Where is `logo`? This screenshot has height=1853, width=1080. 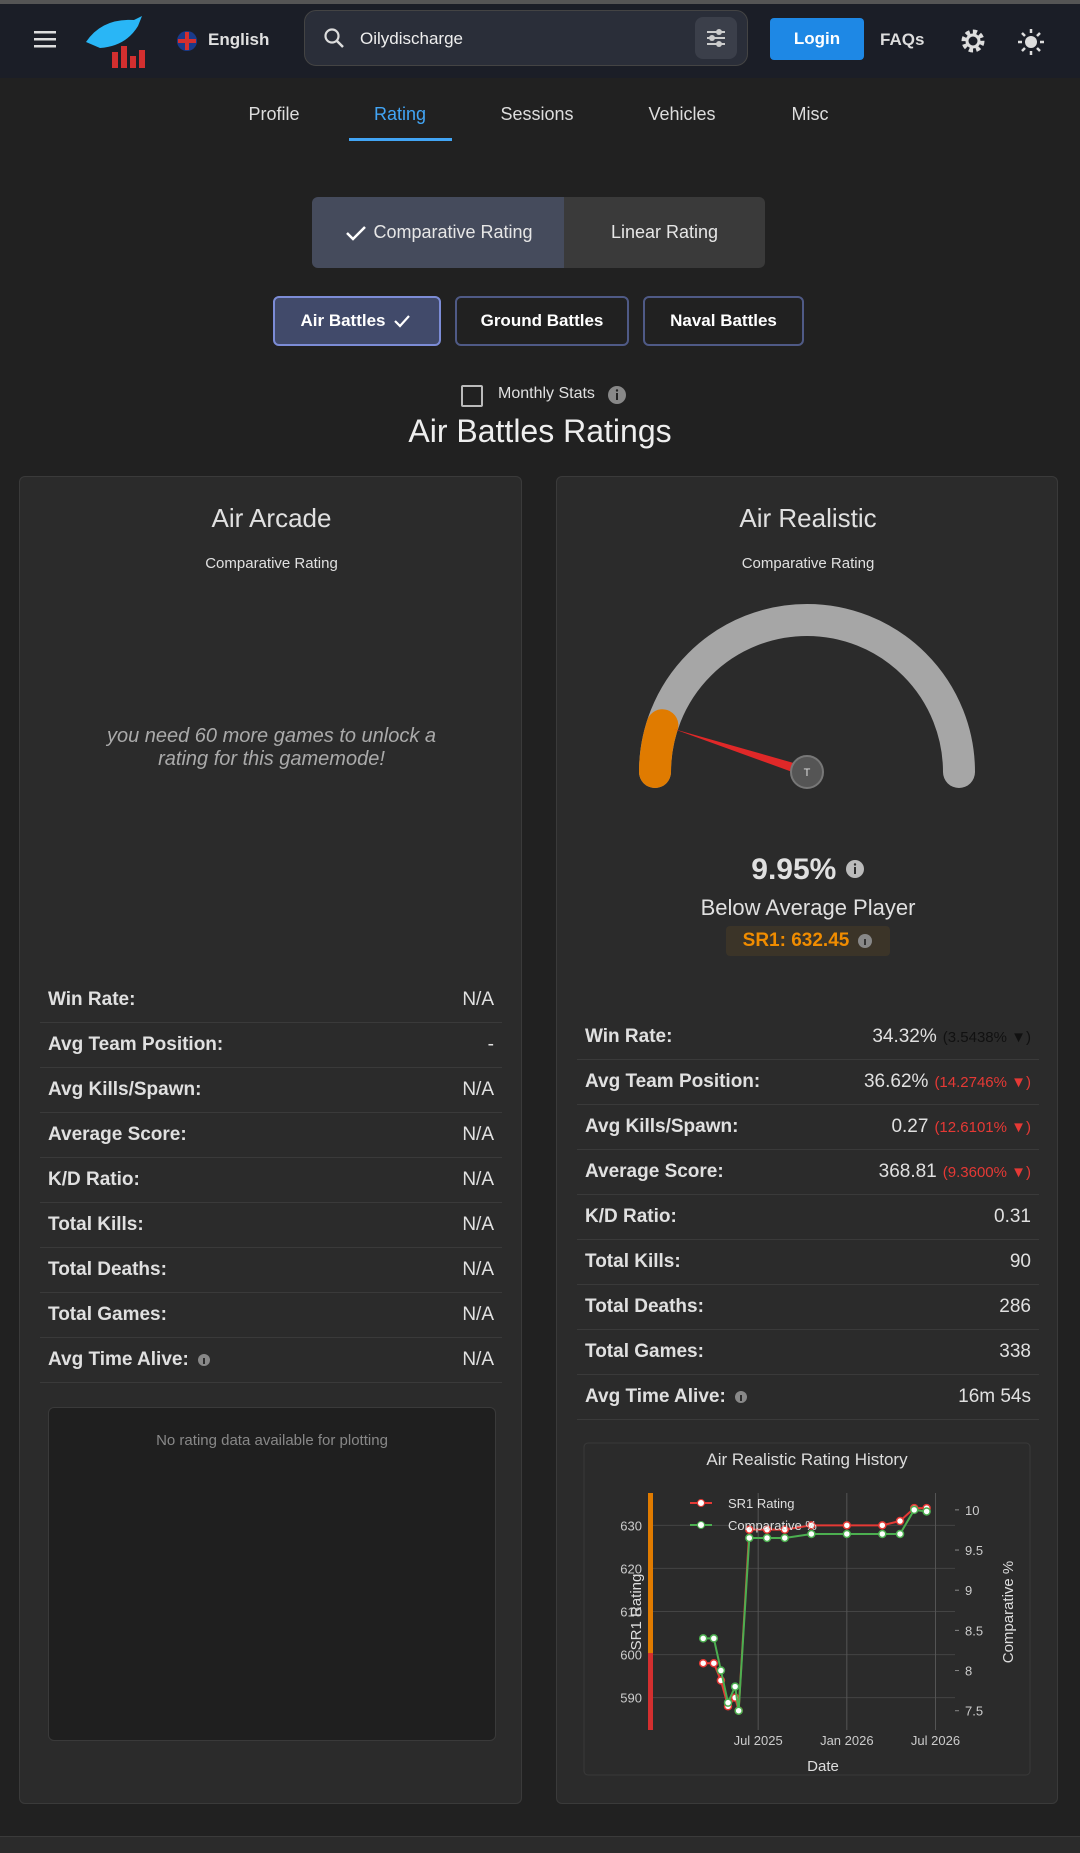
logo is located at coordinates (116, 42).